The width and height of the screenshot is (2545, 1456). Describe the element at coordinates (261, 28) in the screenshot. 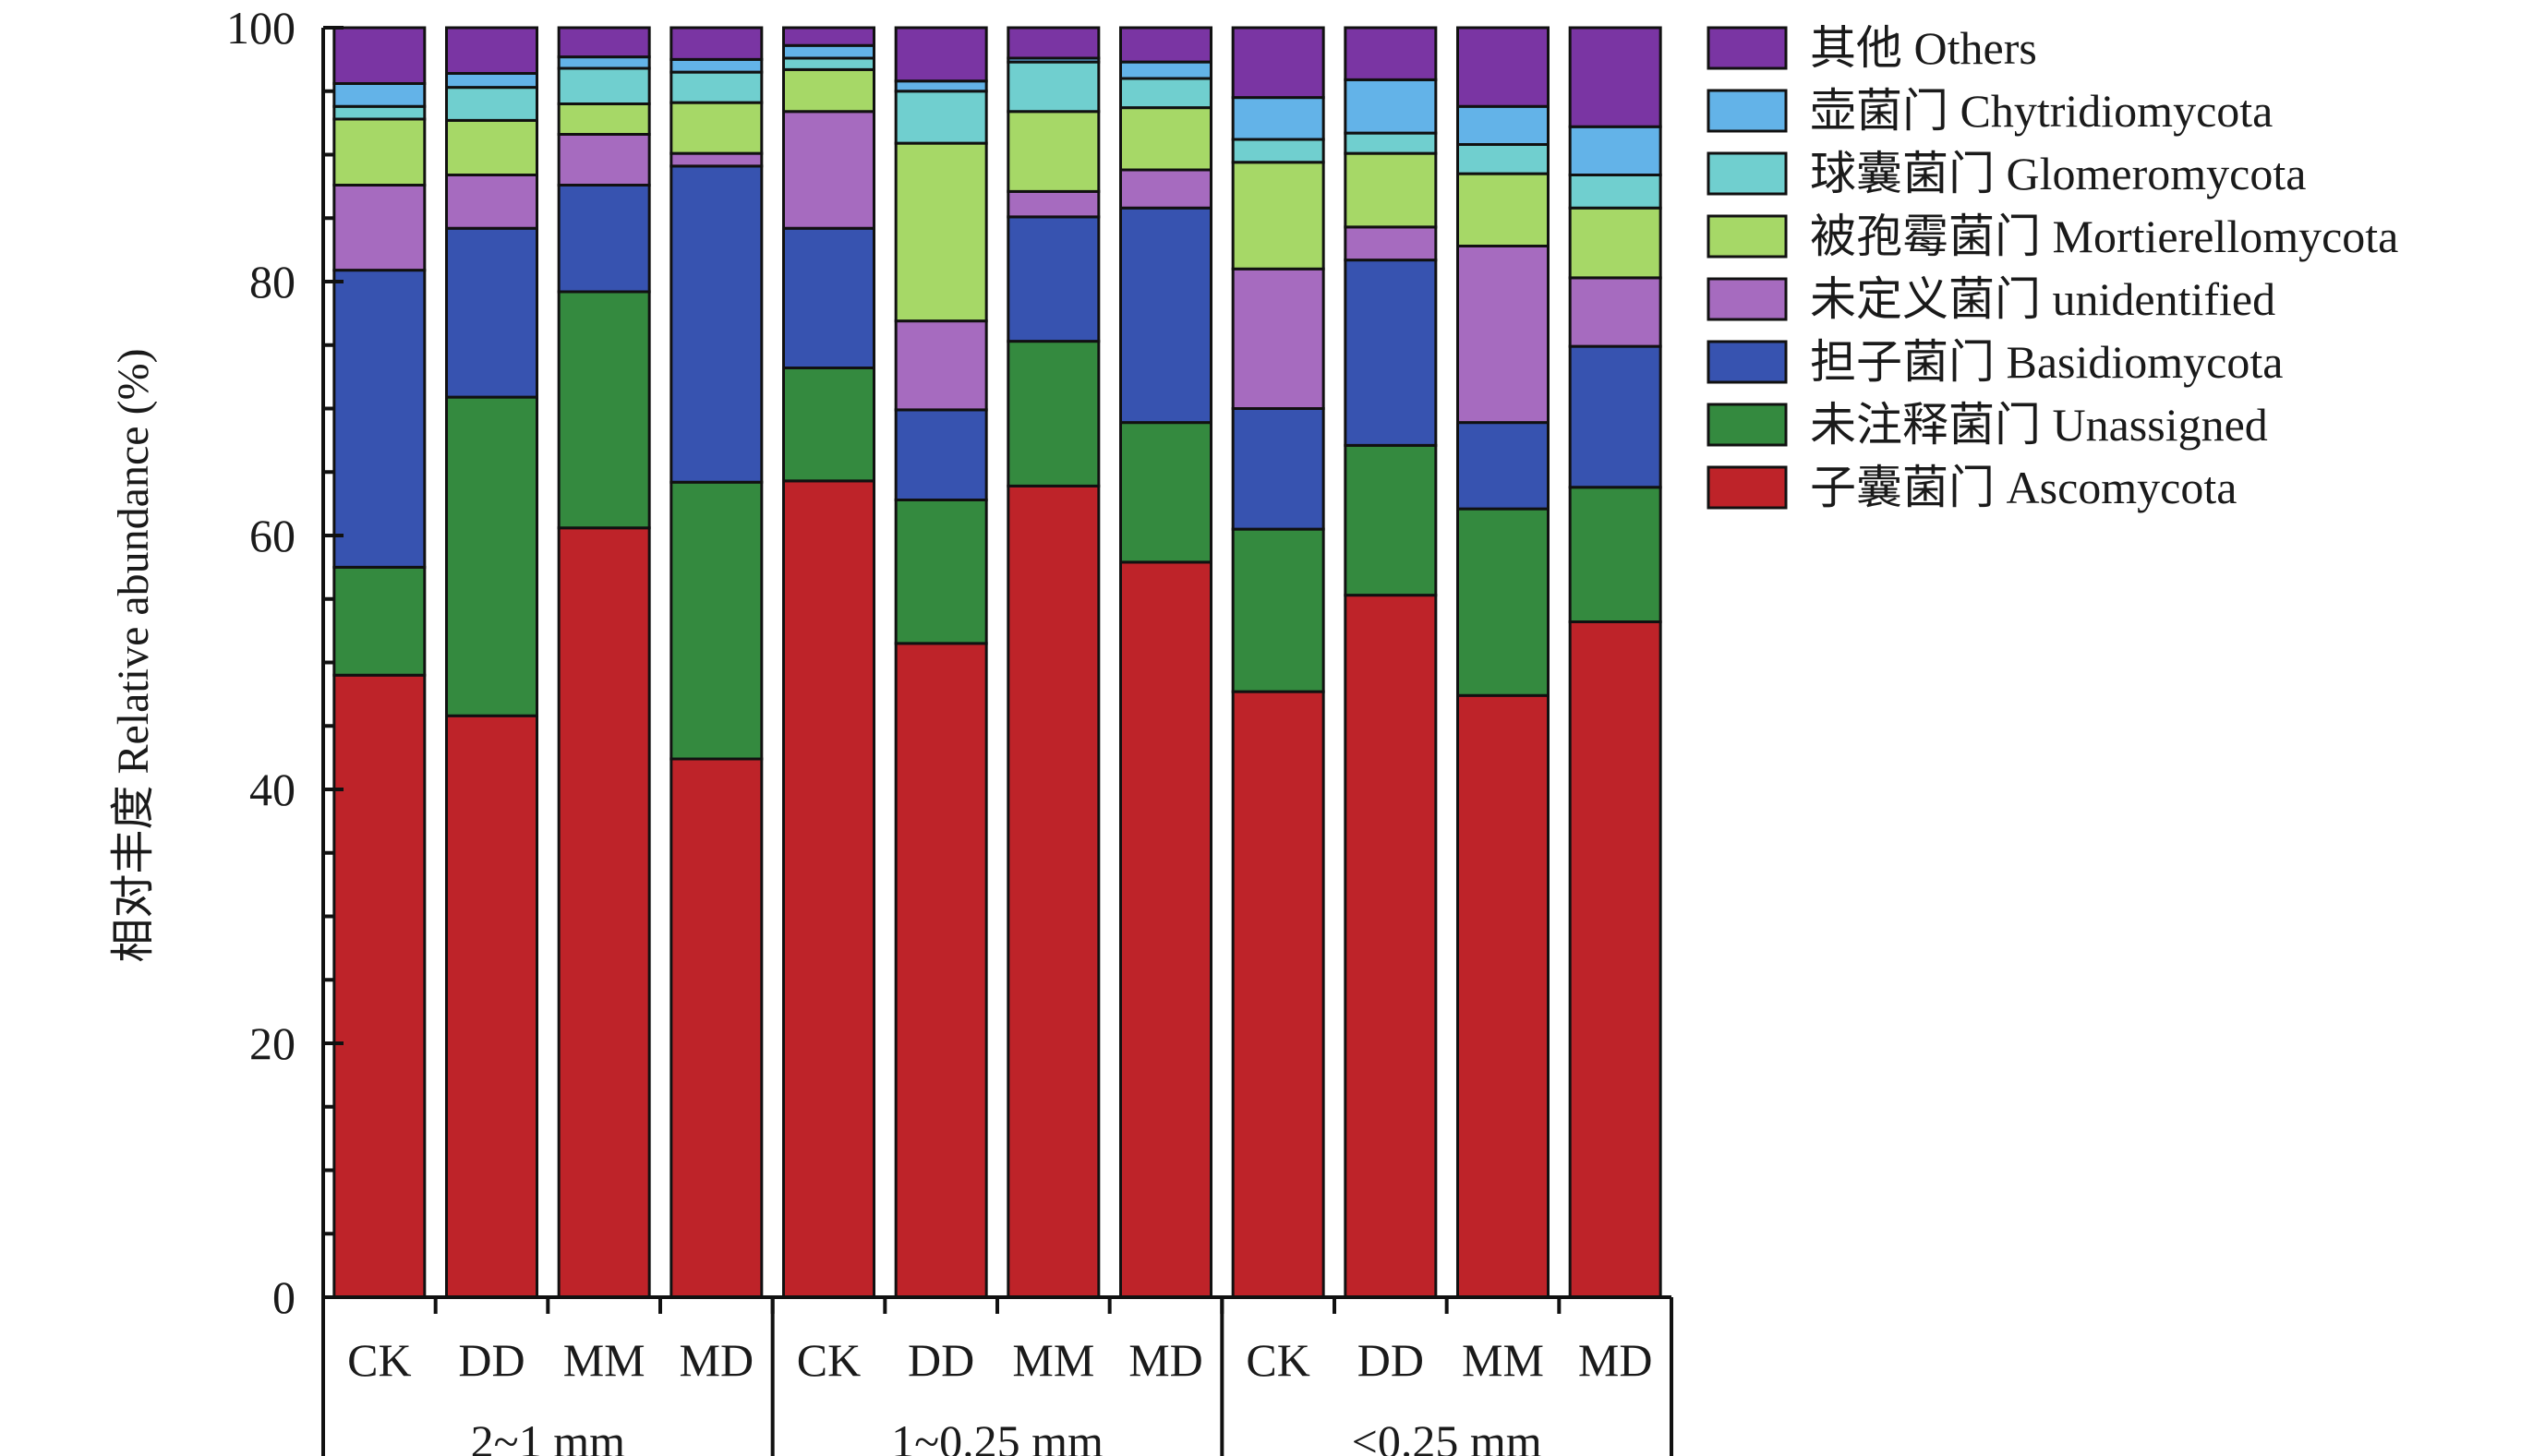

I see `y-tick-label: 100` at that location.